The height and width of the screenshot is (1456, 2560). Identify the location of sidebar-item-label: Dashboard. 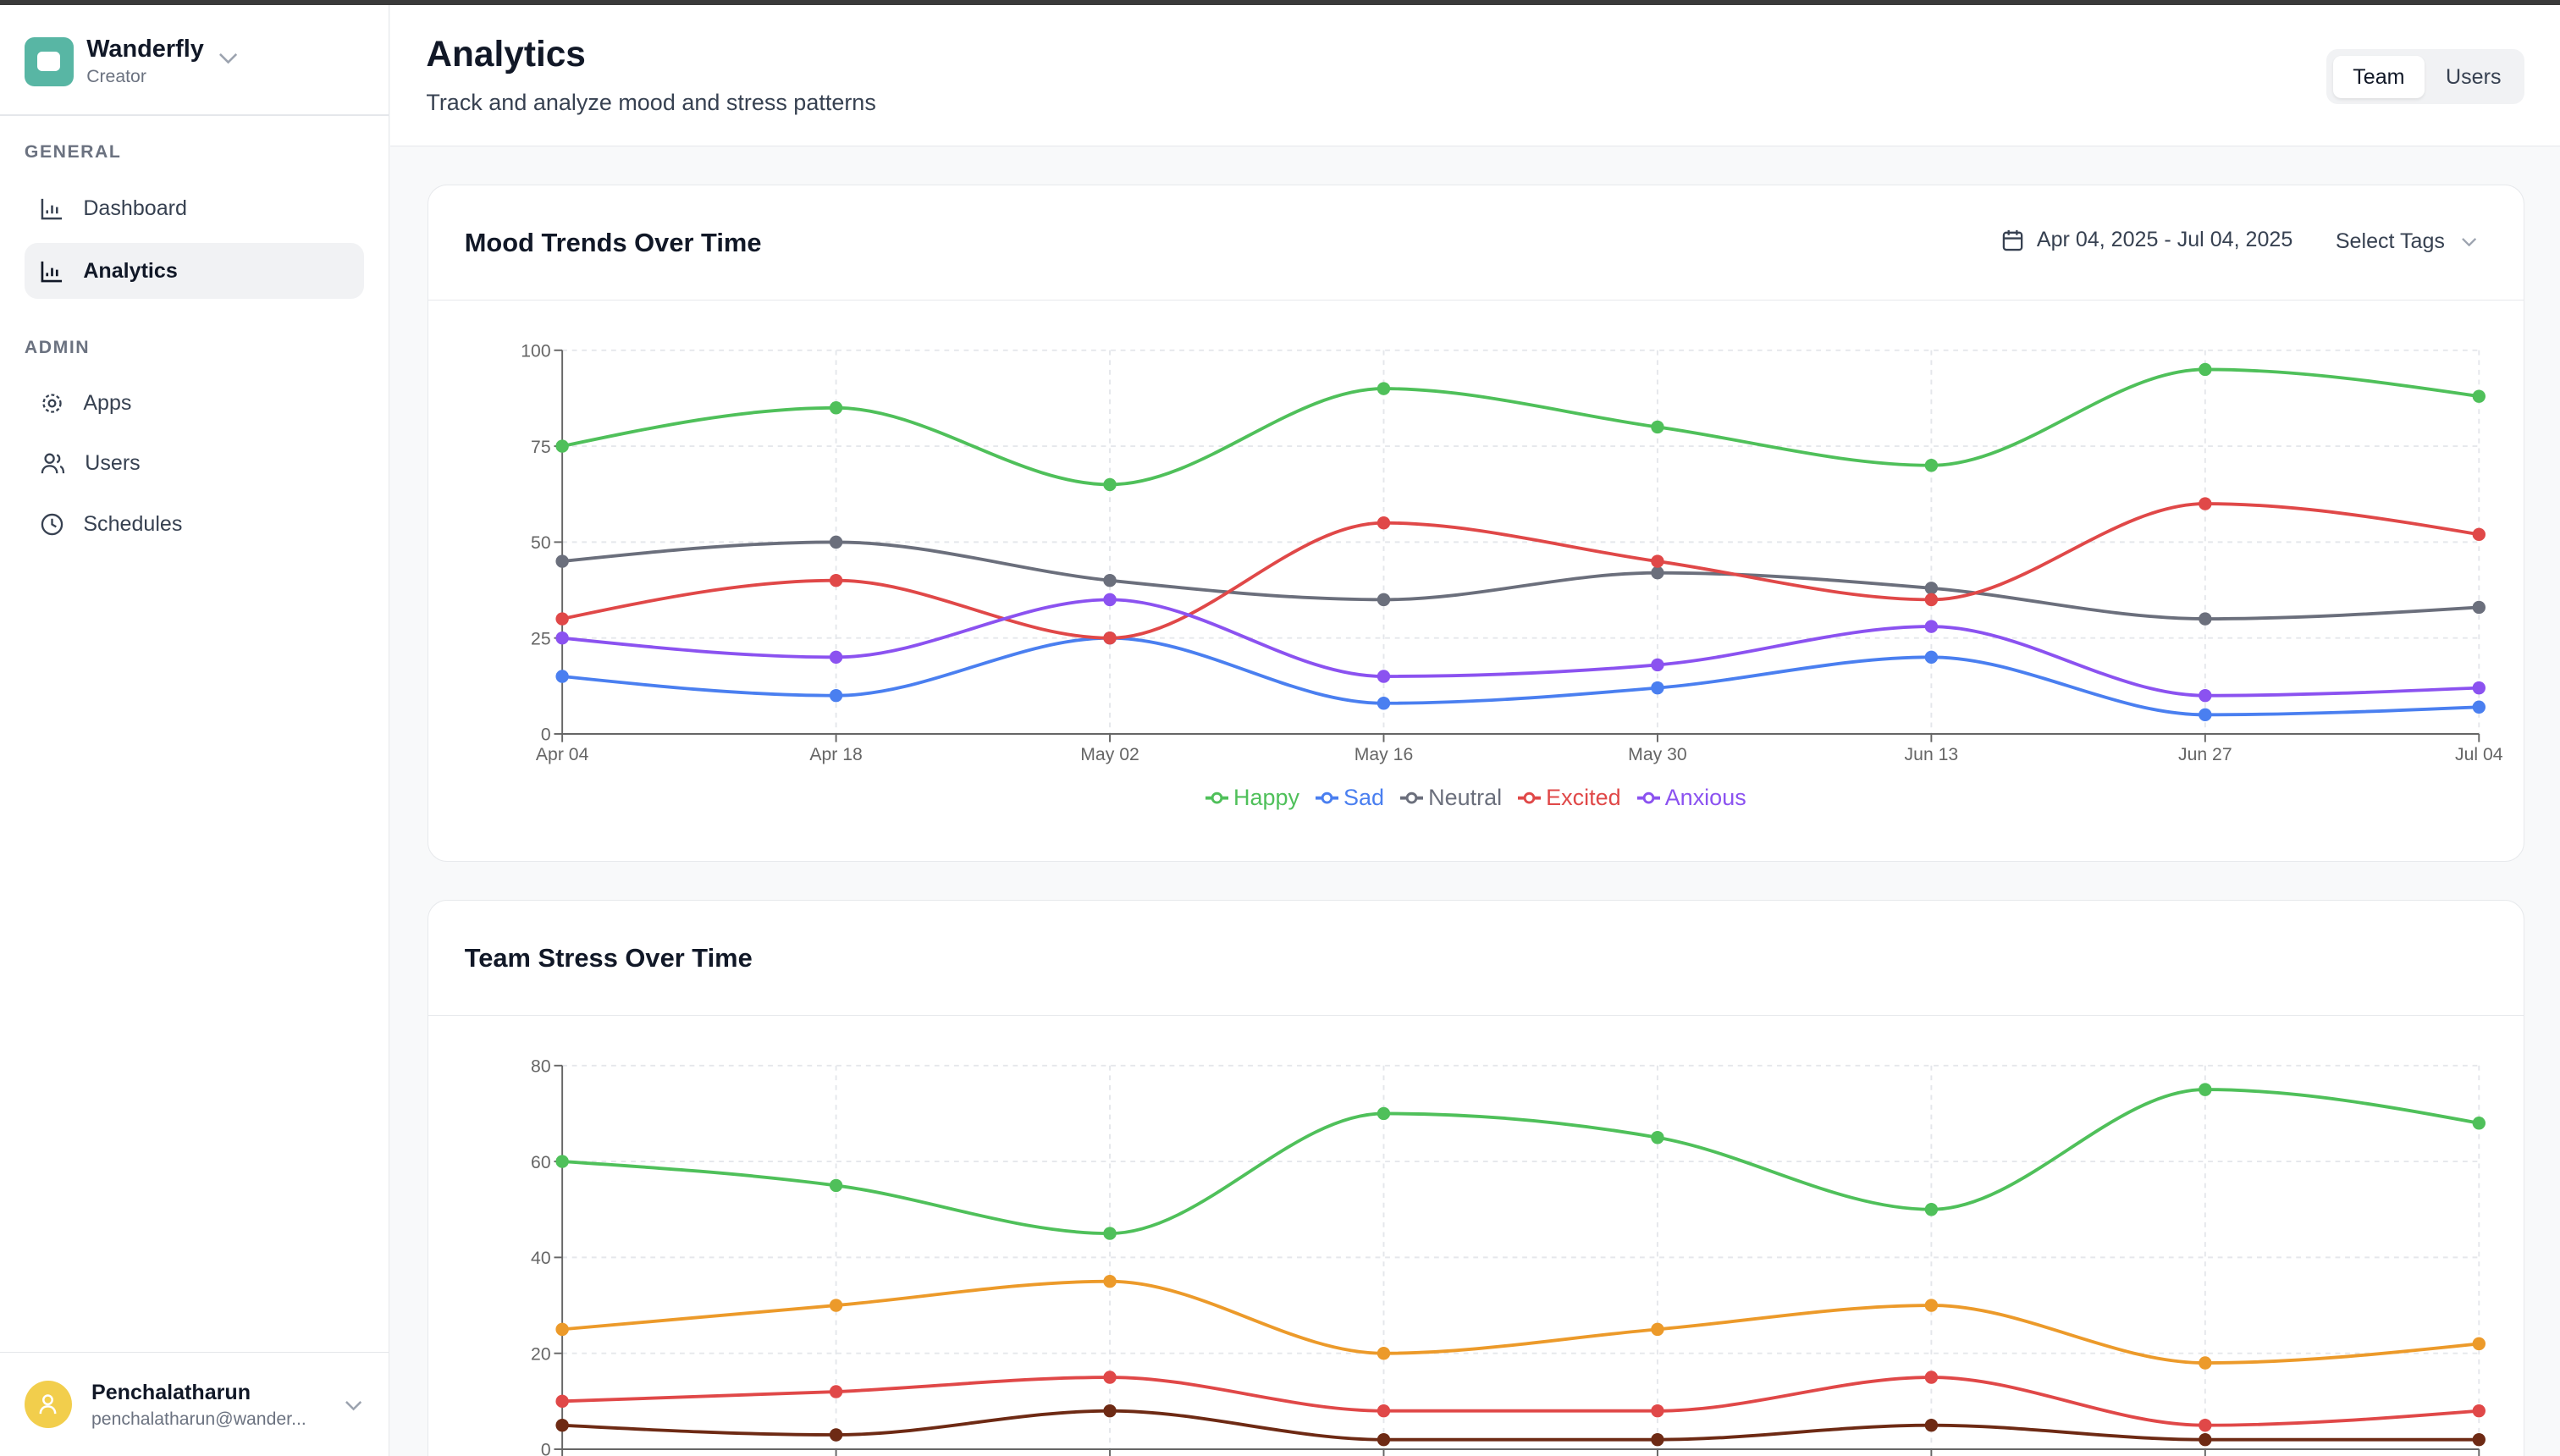
(135, 208).